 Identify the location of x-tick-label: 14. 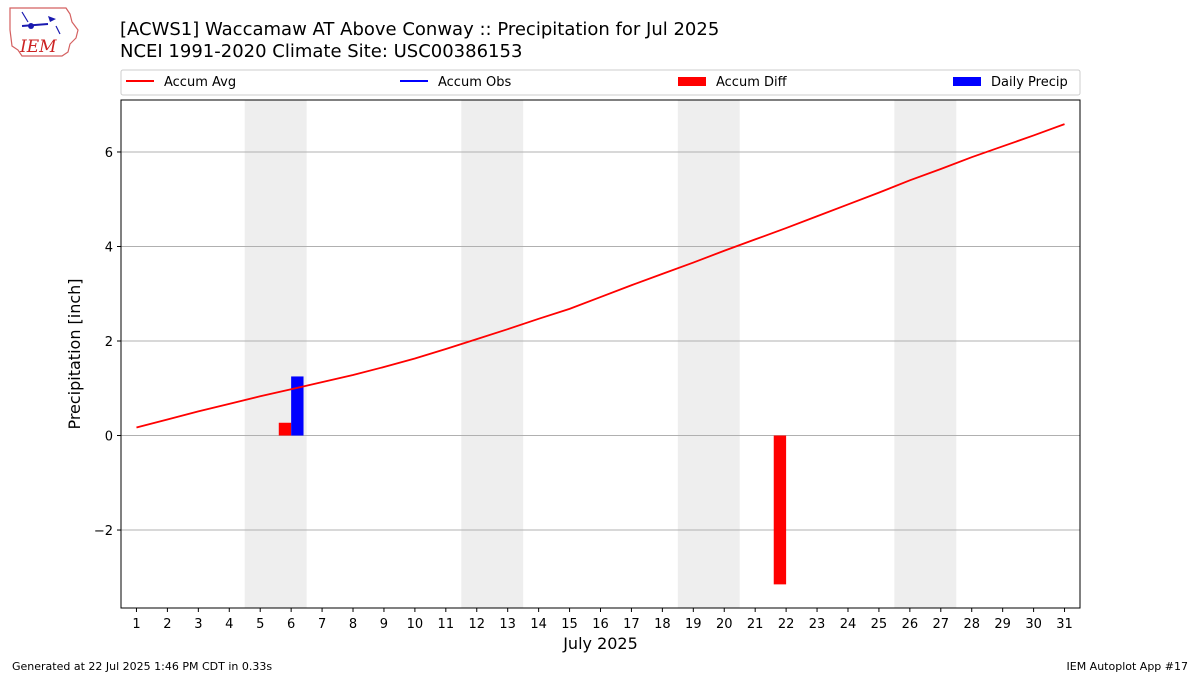
(538, 624).